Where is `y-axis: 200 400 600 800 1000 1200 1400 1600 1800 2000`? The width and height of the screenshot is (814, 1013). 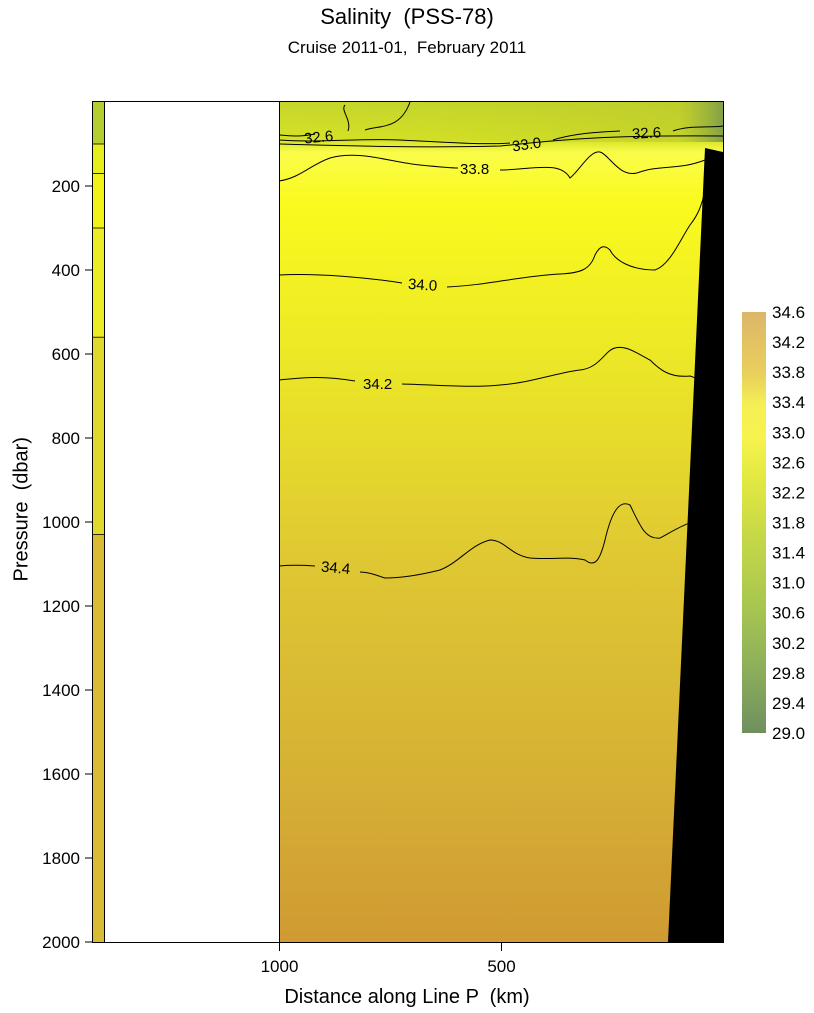 y-axis: 200 400 600 800 1000 1200 1400 1600 1800 2000 is located at coordinates (67, 564).